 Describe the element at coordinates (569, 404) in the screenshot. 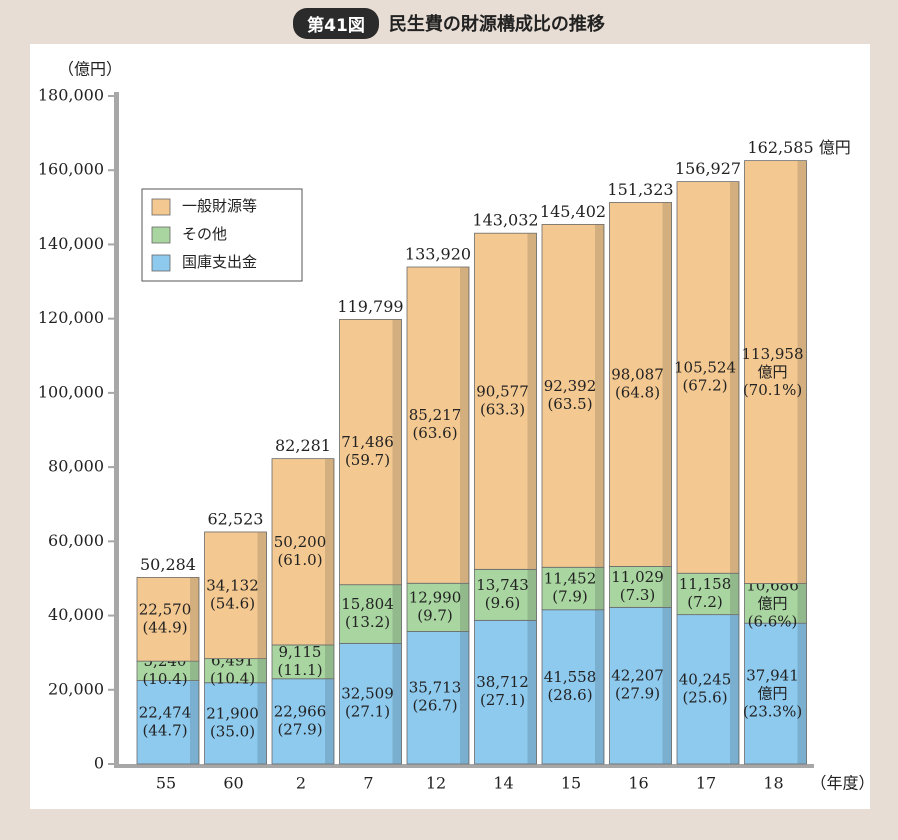

I see `data-label-pct: (63.5)` at that location.